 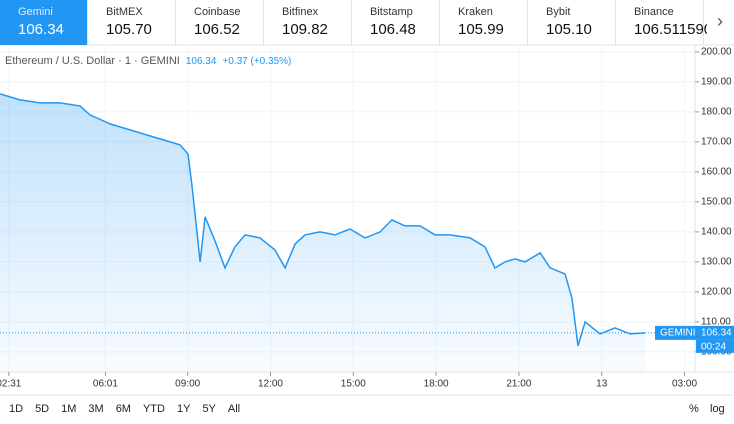 I want to click on ticker-price: 105.99, so click(x=481, y=29).